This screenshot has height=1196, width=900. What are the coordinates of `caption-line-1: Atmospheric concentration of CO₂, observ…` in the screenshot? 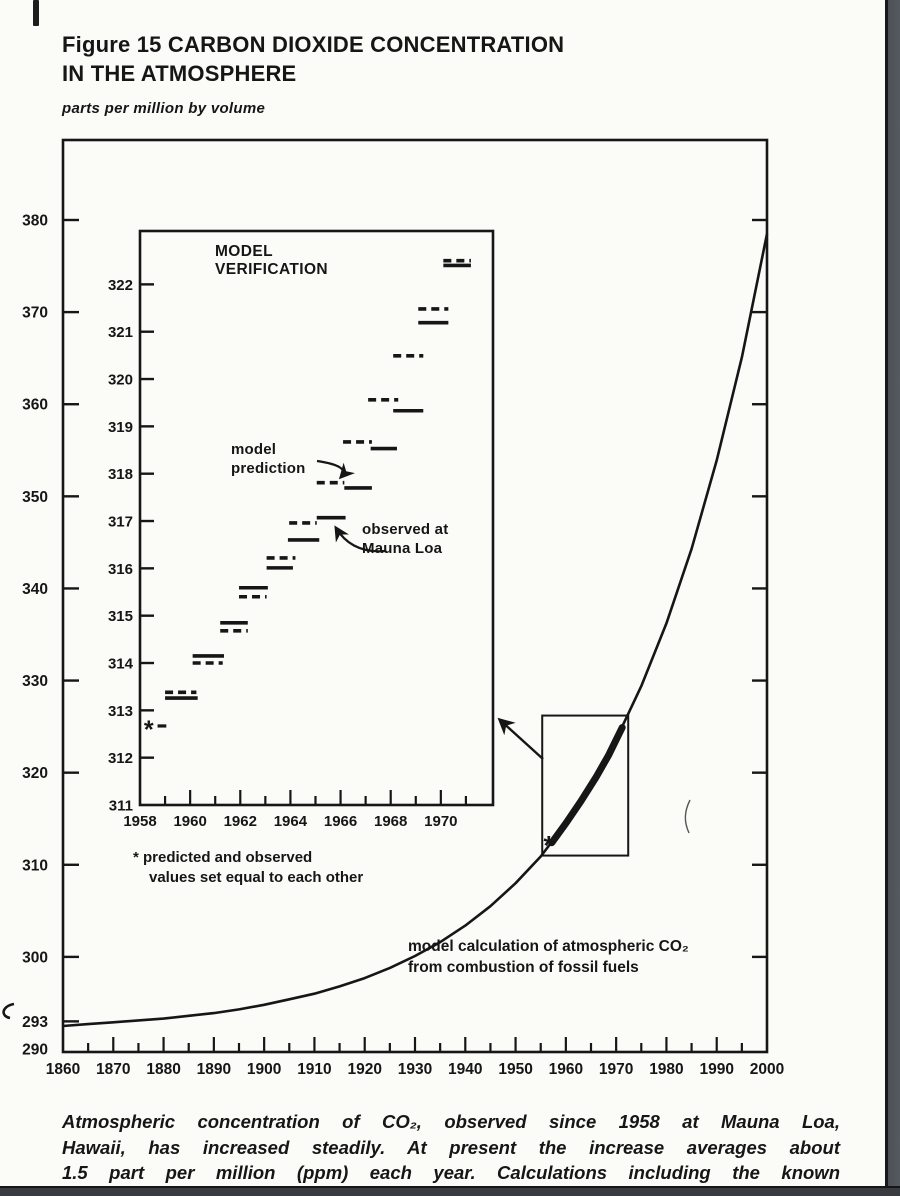 It's located at (451, 1121).